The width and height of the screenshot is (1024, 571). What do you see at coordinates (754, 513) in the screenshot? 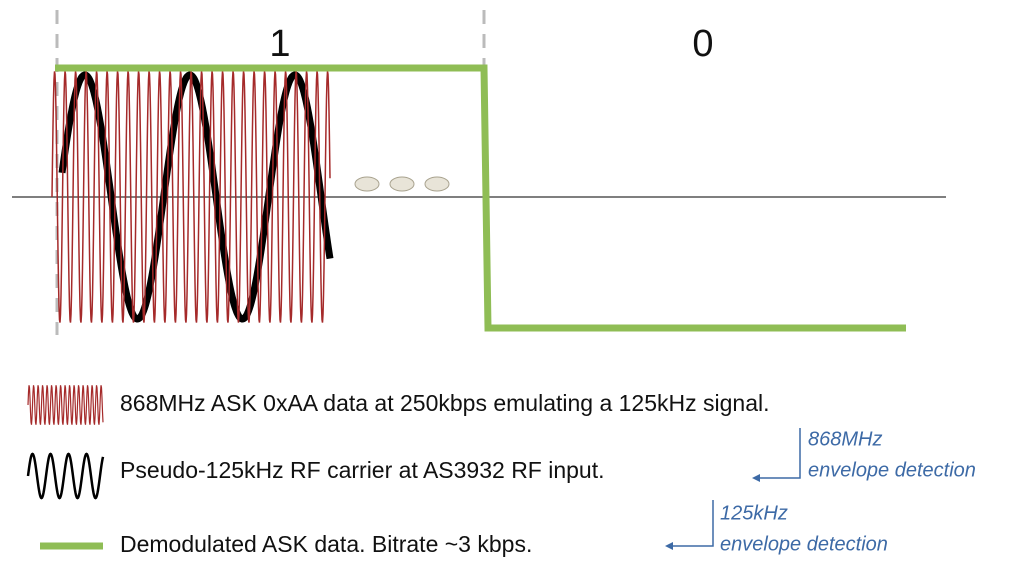
I see `annotation: 125kHz` at bounding box center [754, 513].